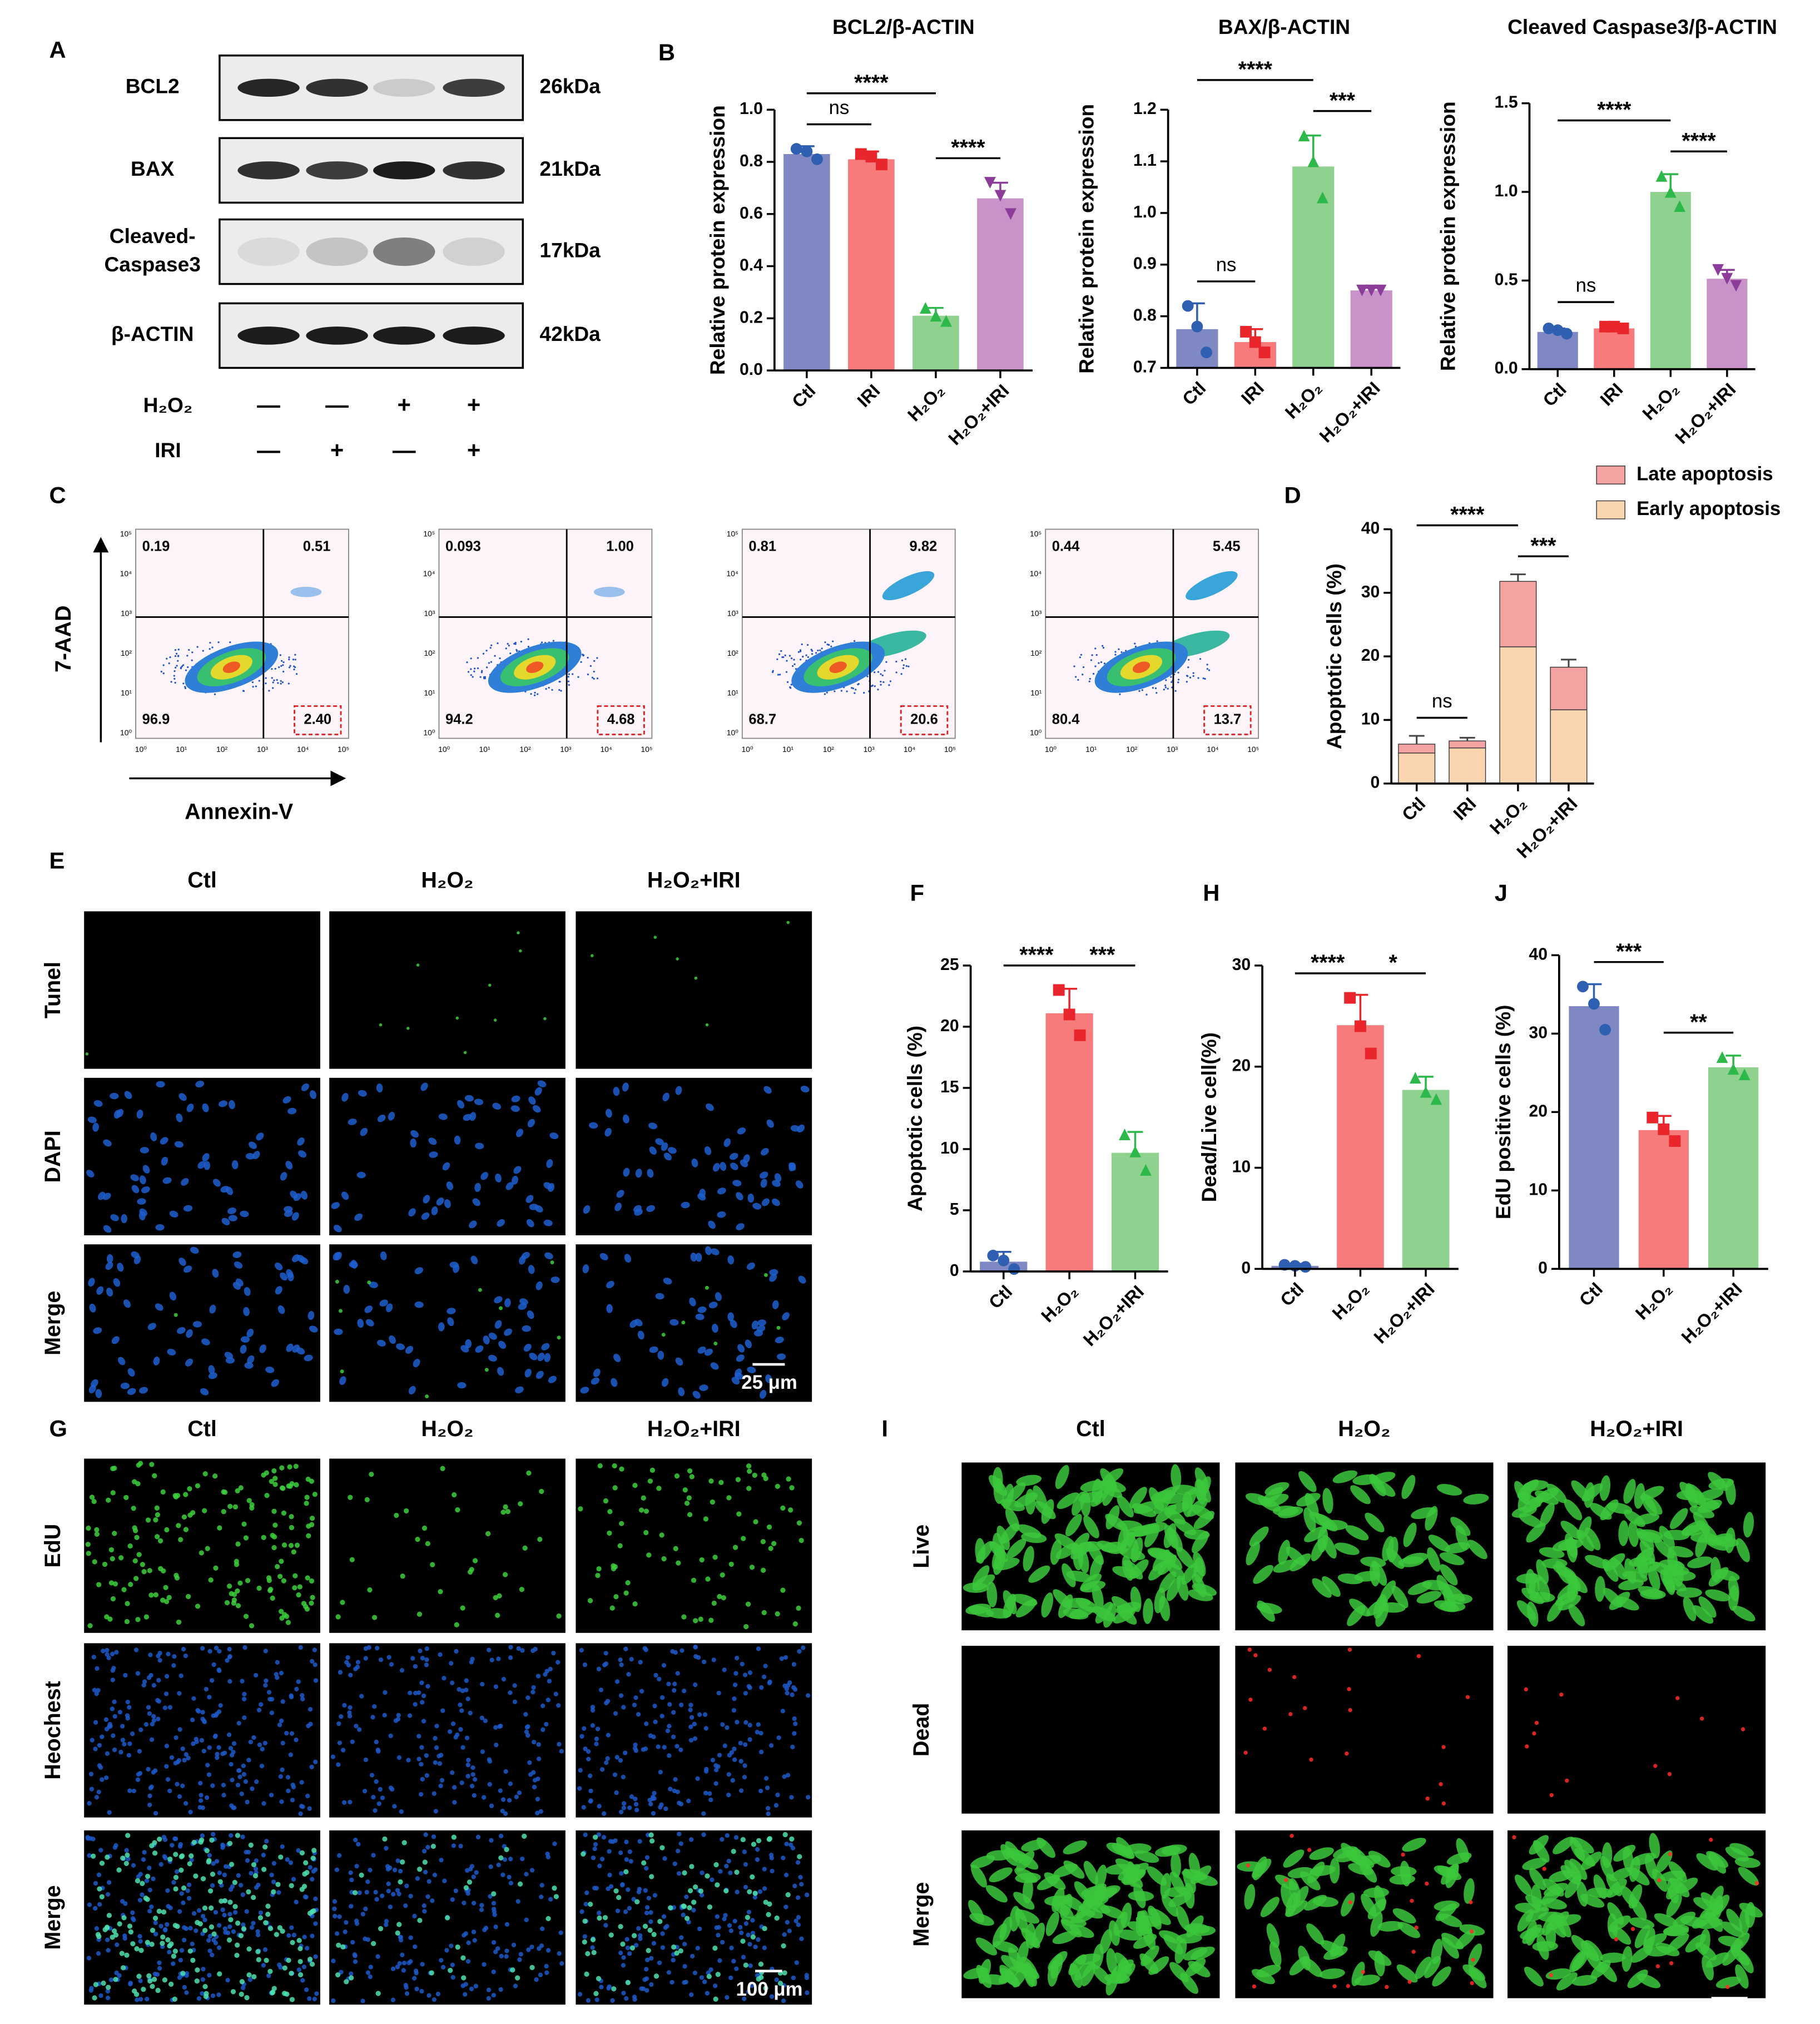 The width and height of the screenshot is (1820, 2024). What do you see at coordinates (474, 405) in the screenshot?
I see `treatment-sign: +` at bounding box center [474, 405].